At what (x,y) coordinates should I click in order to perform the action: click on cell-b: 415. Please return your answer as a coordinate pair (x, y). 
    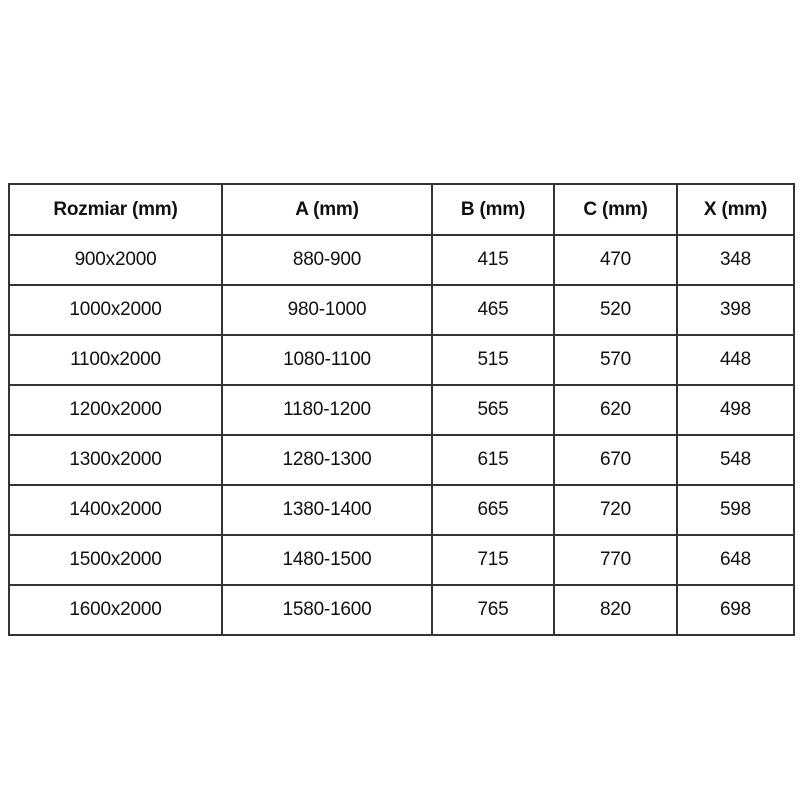
    Looking at the image, I should click on (493, 260).